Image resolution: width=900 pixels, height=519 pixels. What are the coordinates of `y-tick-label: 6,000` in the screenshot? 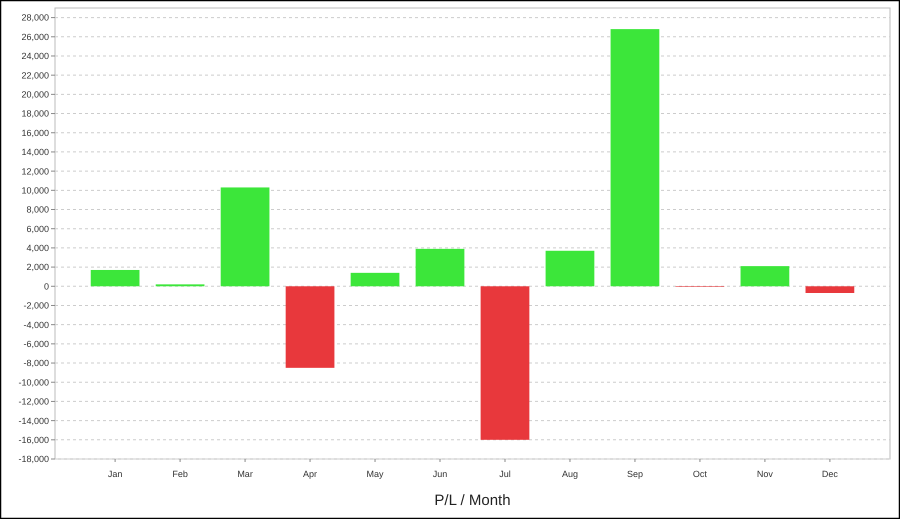 It's located at (37, 229).